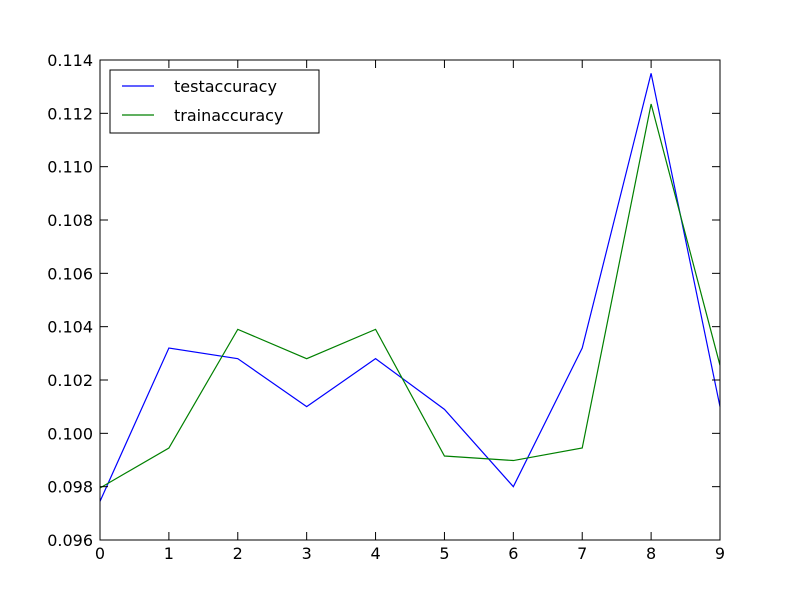 The image size is (800, 604). Describe the element at coordinates (70, 167) in the screenshot. I see `y-tick-label: 0.110` at that location.